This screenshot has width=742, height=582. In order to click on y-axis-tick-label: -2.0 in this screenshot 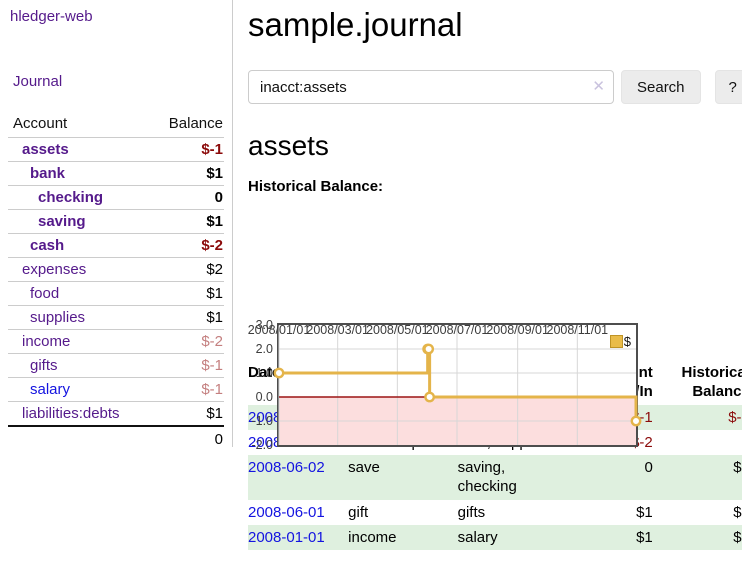, I will do `click(262, 445)`.